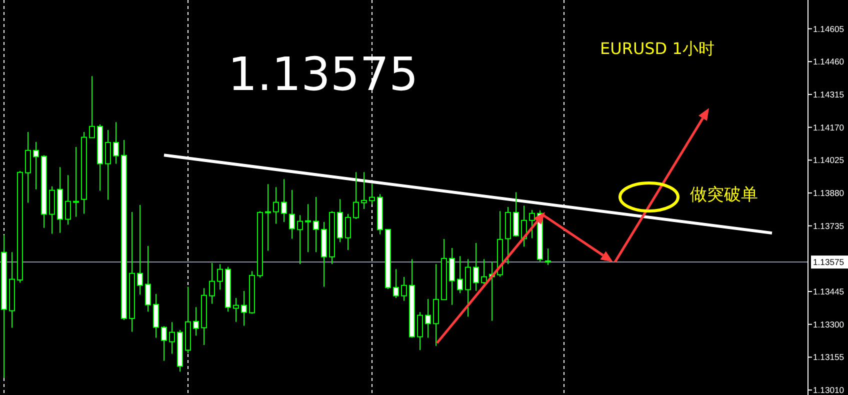  What do you see at coordinates (323, 74) in the screenshot?
I see `annotation: 1.13575` at bounding box center [323, 74].